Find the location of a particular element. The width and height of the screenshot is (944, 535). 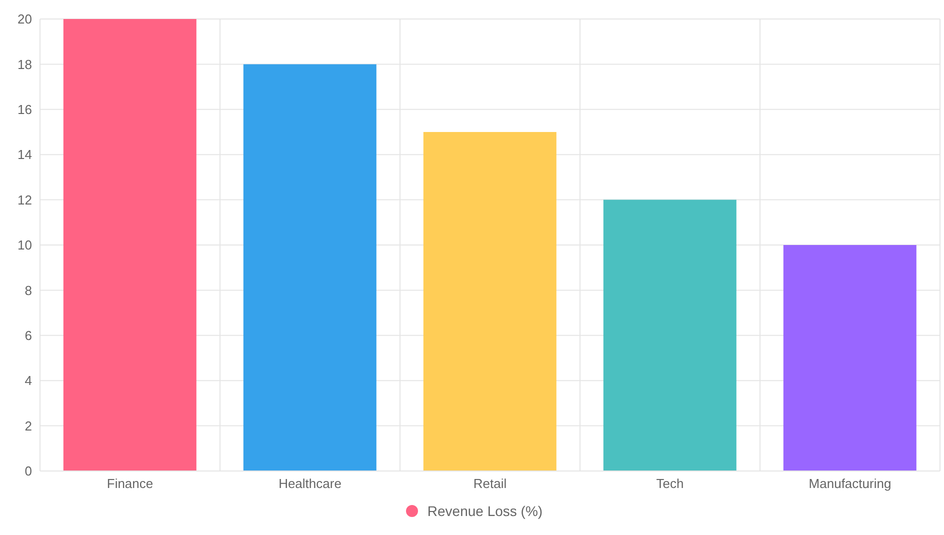

y-tick-label: 20 is located at coordinates (25, 19).